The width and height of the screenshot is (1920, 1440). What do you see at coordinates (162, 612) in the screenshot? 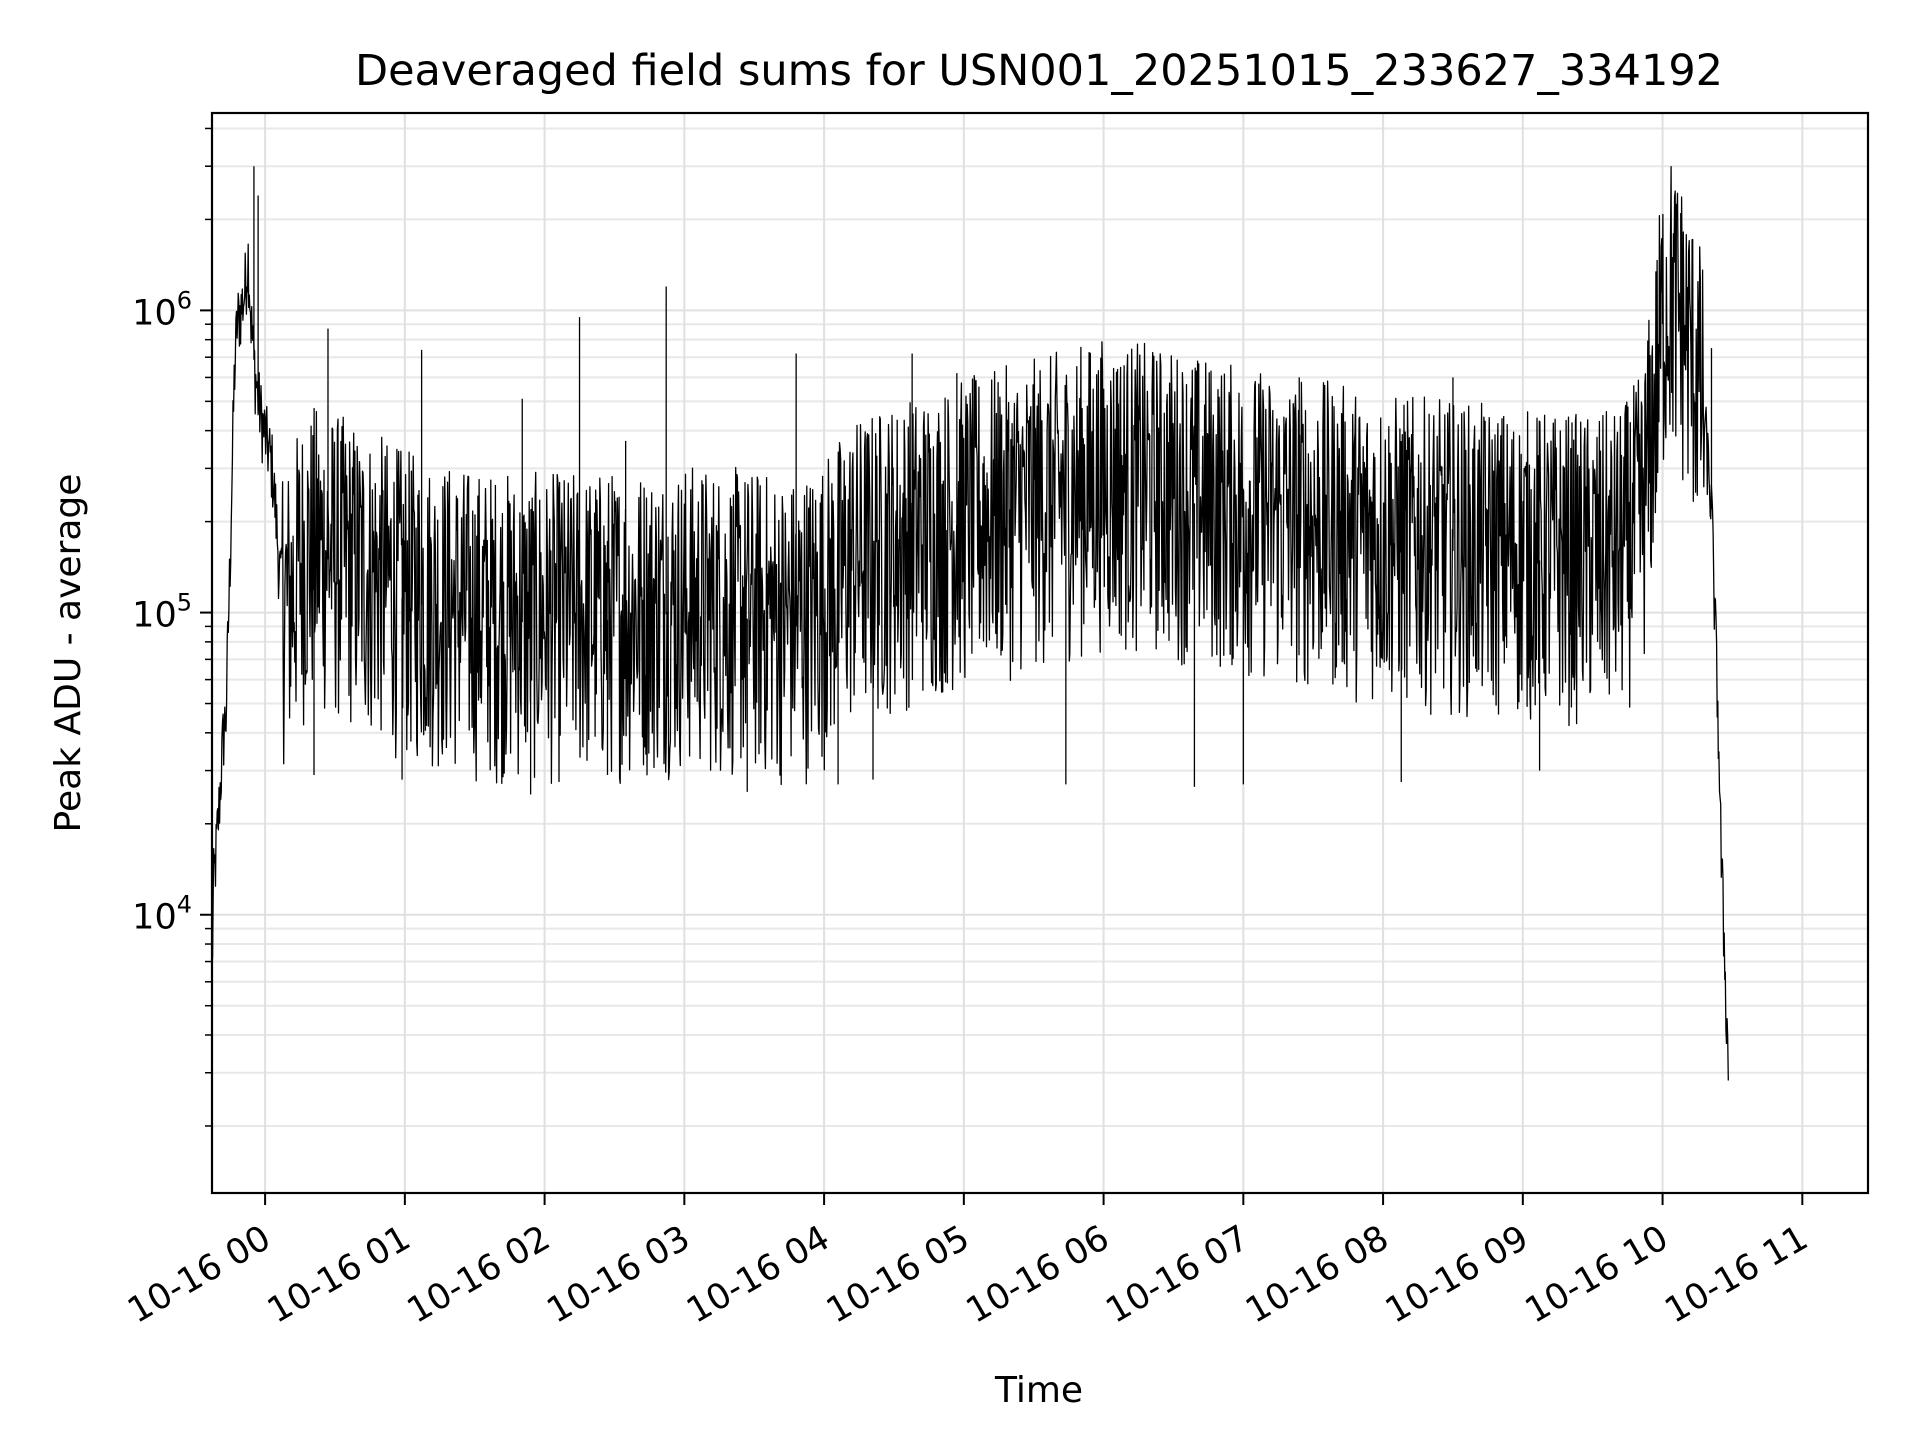
I see `y-tick-label: 10⁵` at bounding box center [162, 612].